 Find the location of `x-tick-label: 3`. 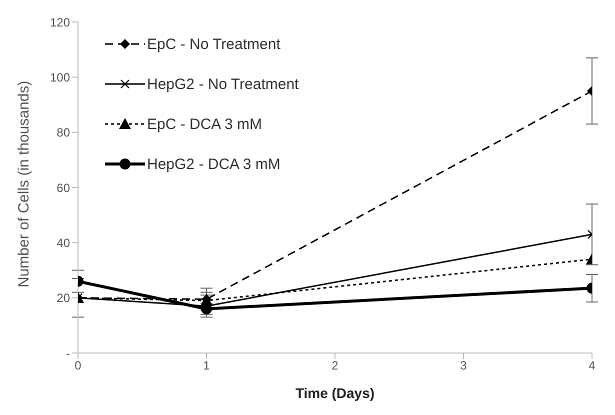

x-tick-label: 3 is located at coordinates (464, 365).